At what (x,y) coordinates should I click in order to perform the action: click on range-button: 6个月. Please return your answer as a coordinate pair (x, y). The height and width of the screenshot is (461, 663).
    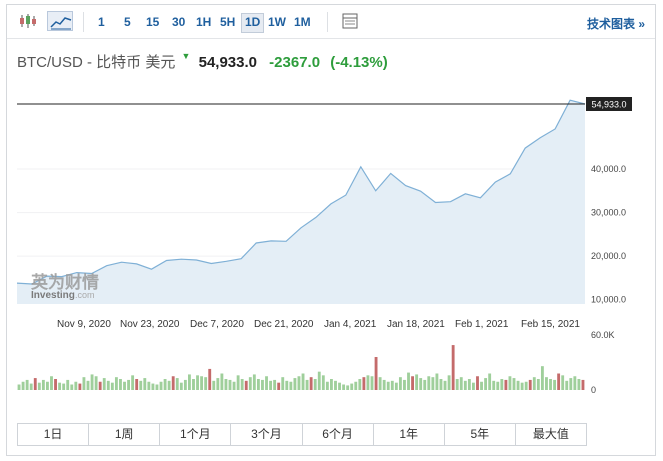
    Looking at the image, I should click on (338, 434).